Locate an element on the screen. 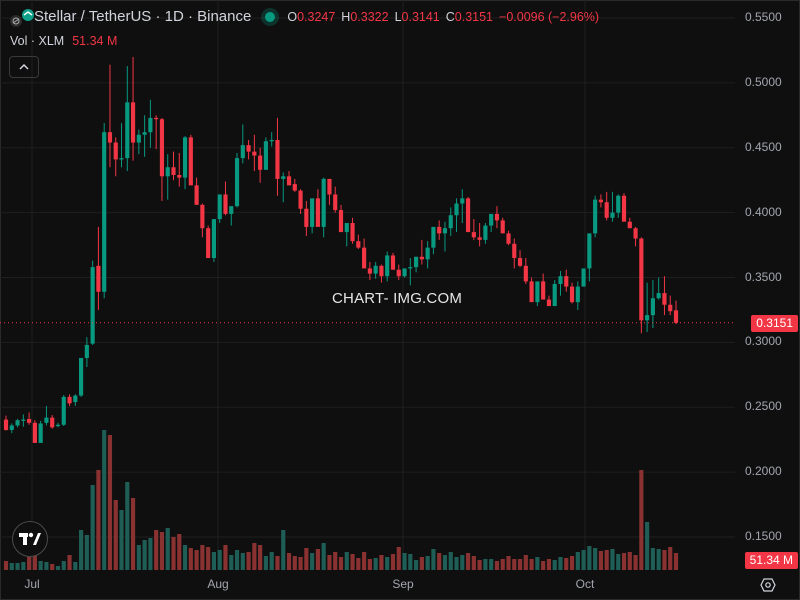 The height and width of the screenshot is (600, 800). price-tick: 0.4500 is located at coordinates (763, 146).